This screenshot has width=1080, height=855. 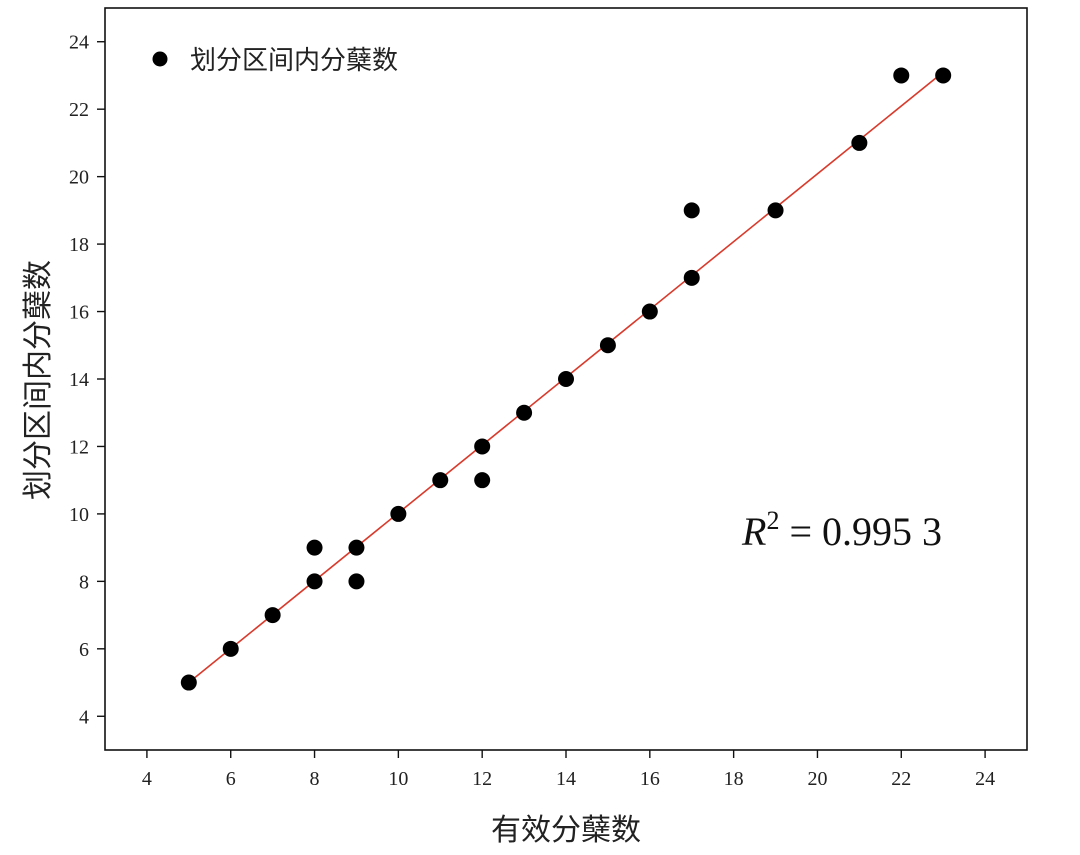 What do you see at coordinates (79, 43) in the screenshot?
I see `y-tick-label: 24` at bounding box center [79, 43].